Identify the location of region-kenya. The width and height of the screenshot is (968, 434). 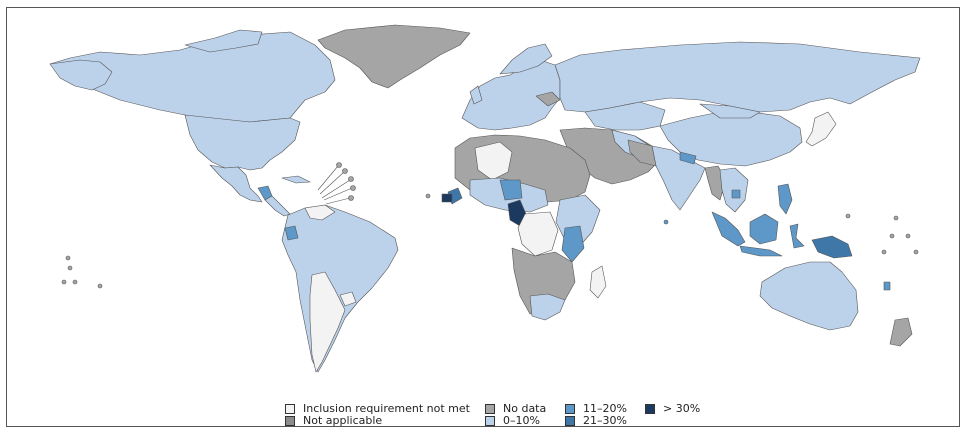
(573, 244).